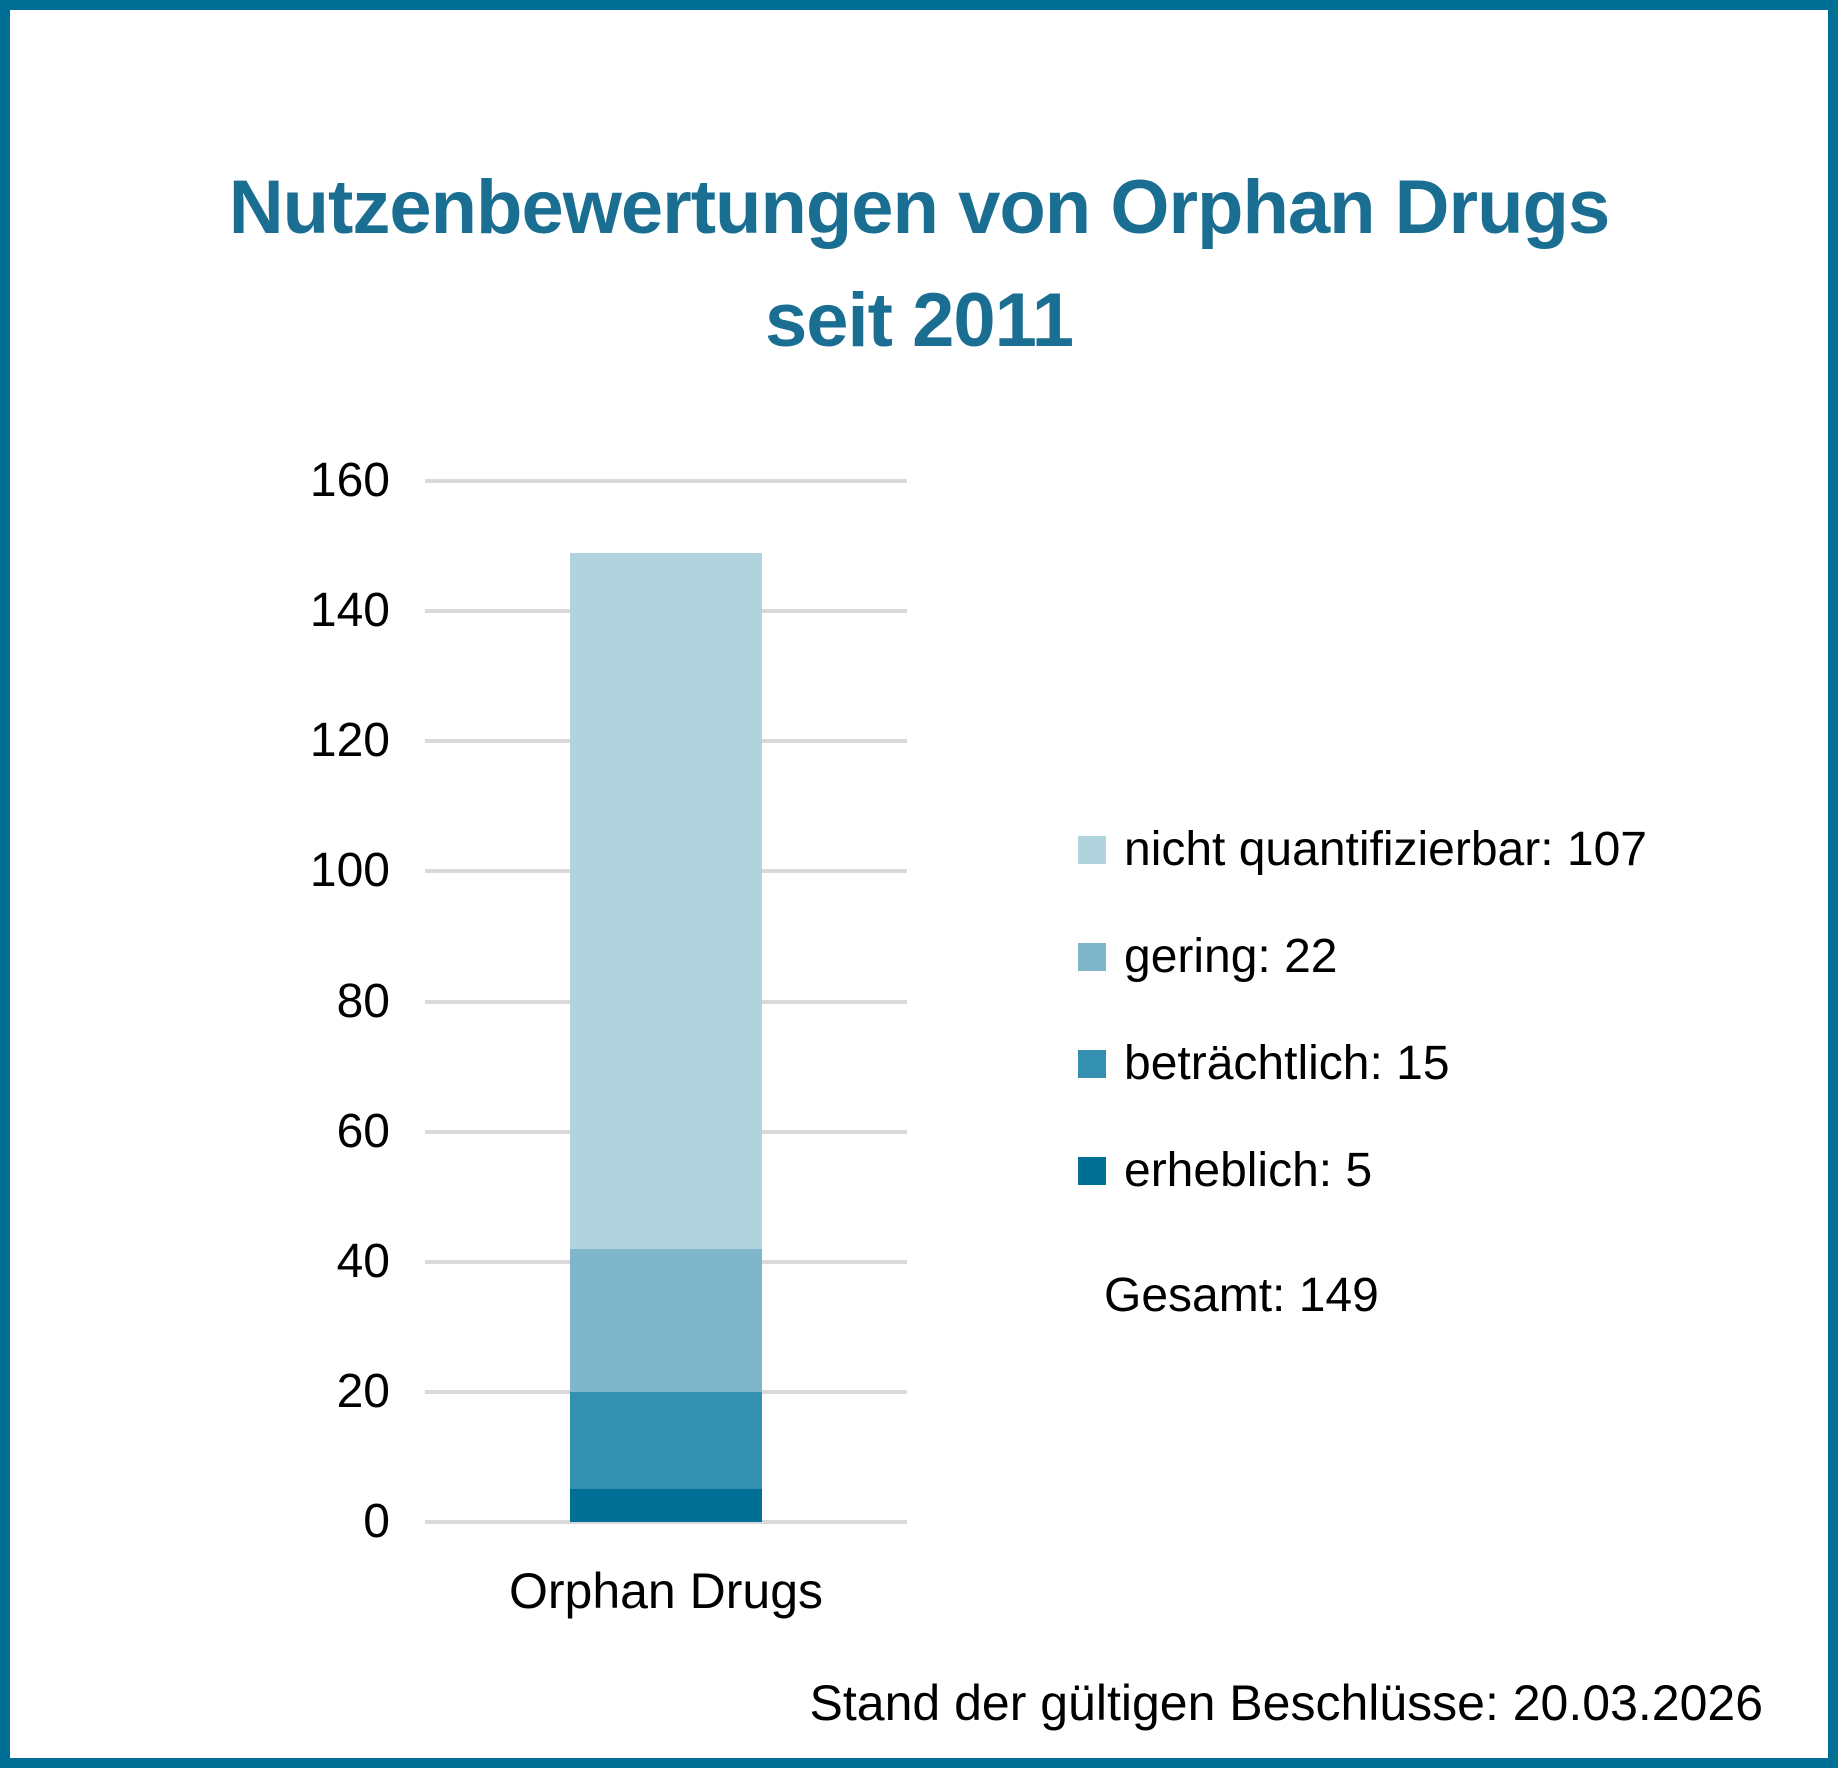 This screenshot has height=1768, width=1838. I want to click on legend-item-betr-chtlich: beträchtlich: 15, so click(1362, 1064).